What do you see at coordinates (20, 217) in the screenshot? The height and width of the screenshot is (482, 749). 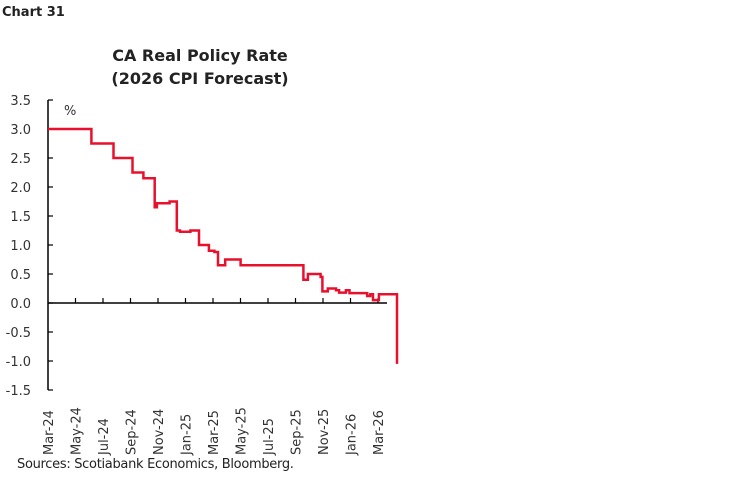 I see `y-tick-label: 1.5` at bounding box center [20, 217].